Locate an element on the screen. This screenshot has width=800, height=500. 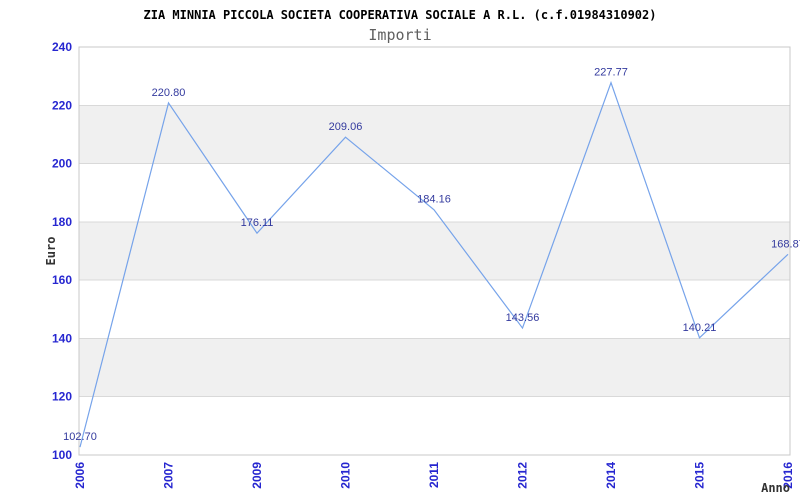
data-point-label: 184.16 is located at coordinates (434, 200).